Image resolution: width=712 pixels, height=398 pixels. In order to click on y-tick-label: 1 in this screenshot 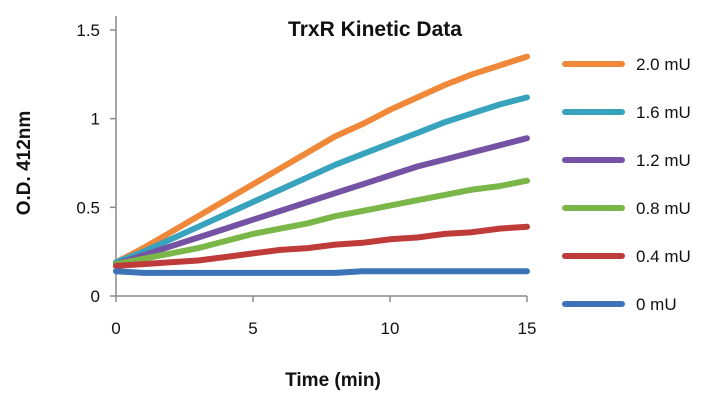, I will do `click(95, 119)`.